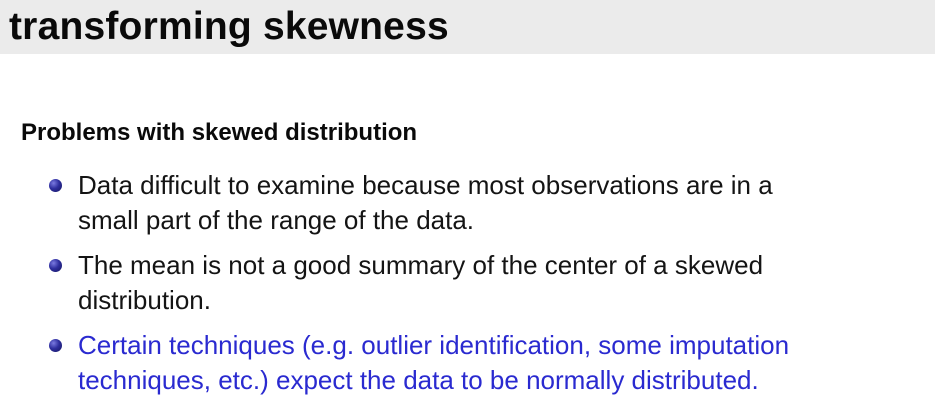  What do you see at coordinates (229, 26) in the screenshot?
I see `slide-title: transforming skewness` at bounding box center [229, 26].